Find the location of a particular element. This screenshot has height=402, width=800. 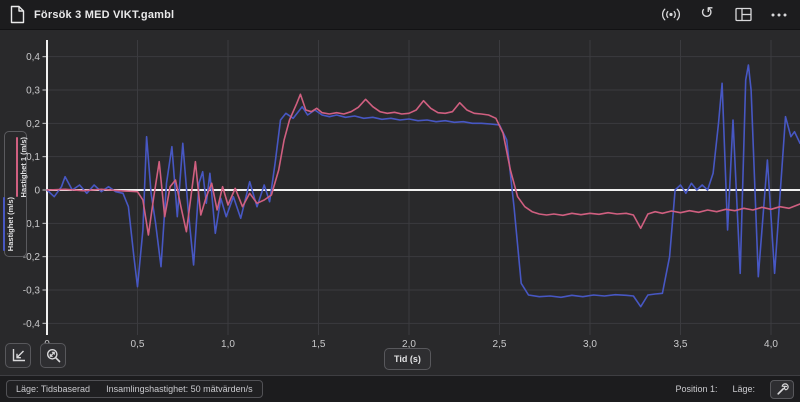

top-bar: Försök 3 MED VIKT.gambl ↺ is located at coordinates (400, 15).